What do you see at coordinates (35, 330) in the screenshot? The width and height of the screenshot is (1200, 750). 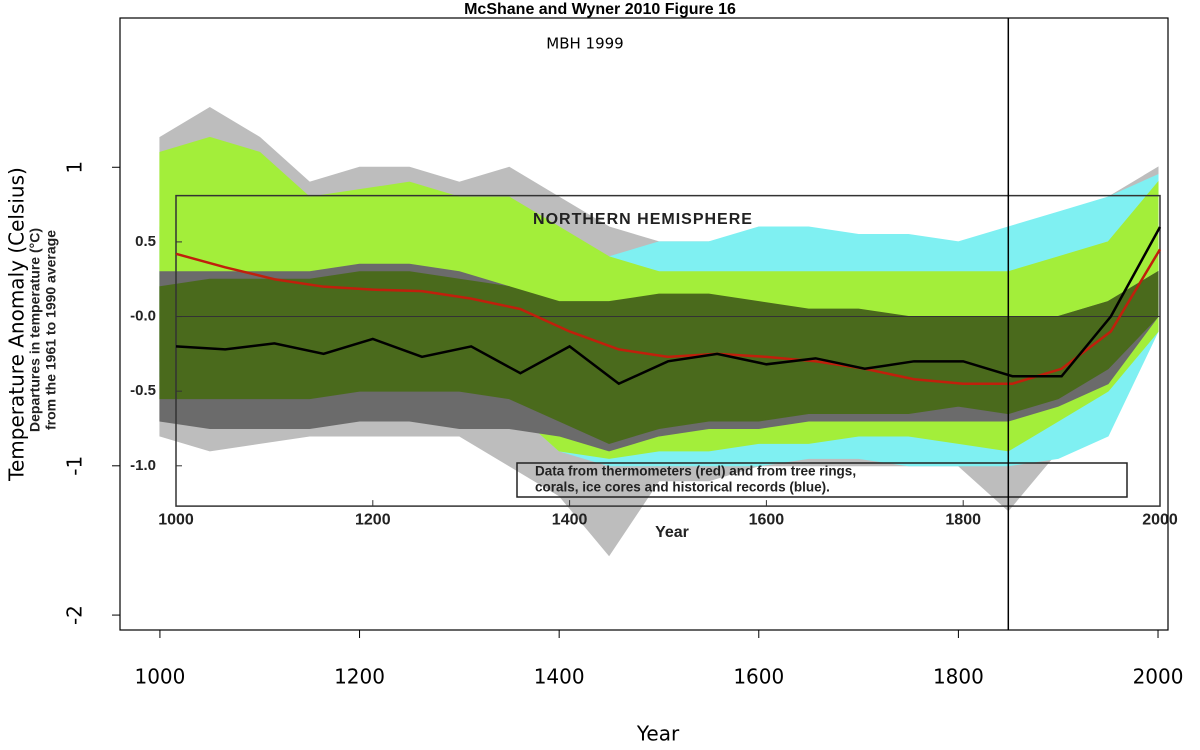 I see `inset-y-label: Departures in temperature (°C)` at bounding box center [35, 330].